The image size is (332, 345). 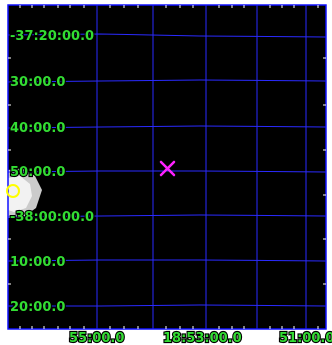 What do you see at coordinates (37, 172) in the screenshot?
I see `dec-label: 50:00.0` at bounding box center [37, 172].